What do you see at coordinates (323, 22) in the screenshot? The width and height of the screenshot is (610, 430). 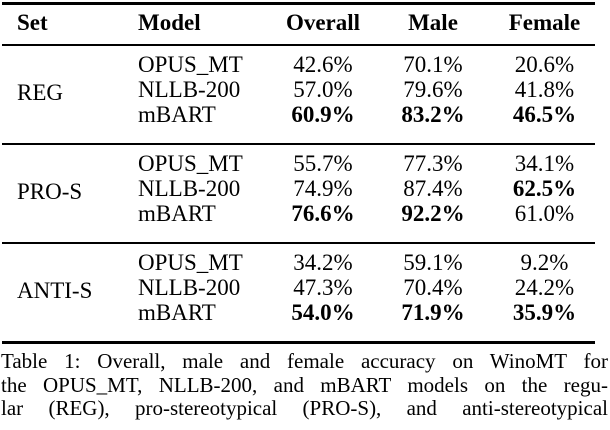 I see `header-overall: Overall` at bounding box center [323, 22].